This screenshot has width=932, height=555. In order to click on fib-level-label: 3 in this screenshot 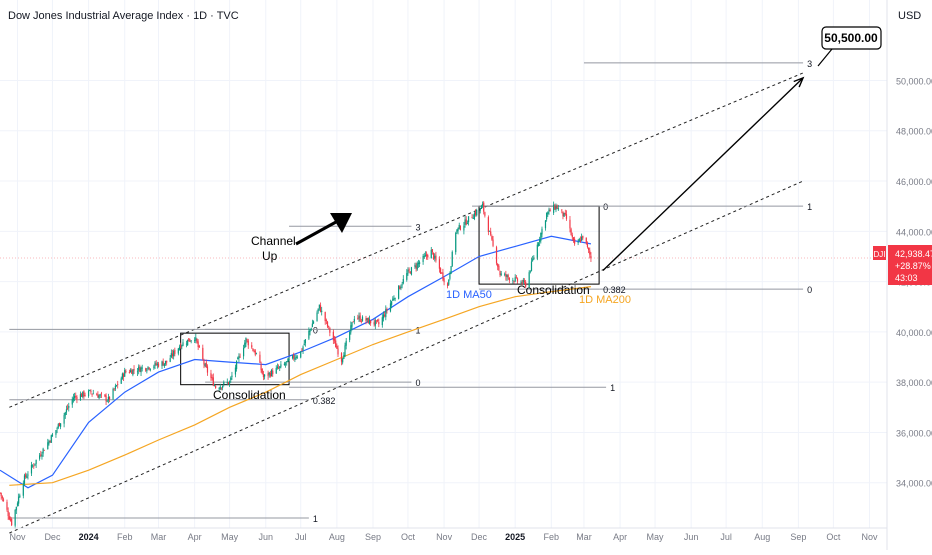, I will do `click(809, 64)`.